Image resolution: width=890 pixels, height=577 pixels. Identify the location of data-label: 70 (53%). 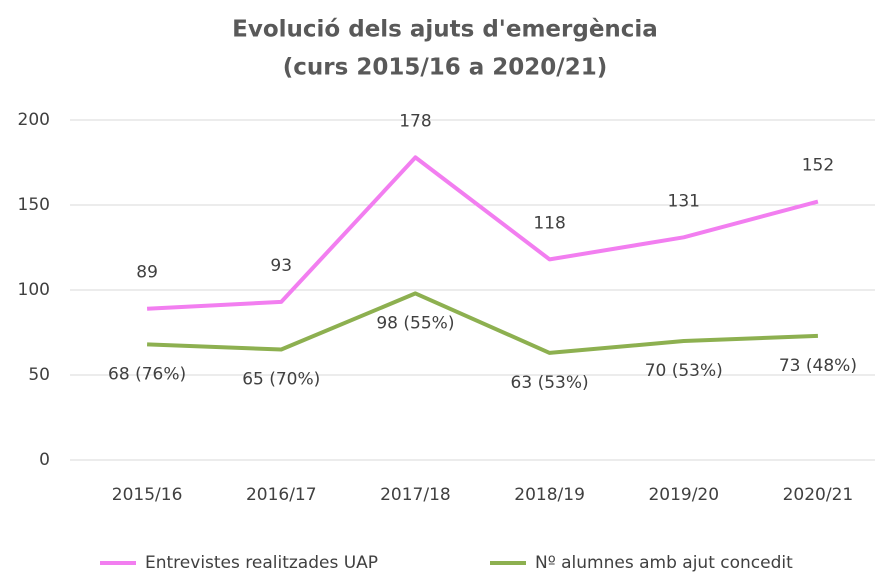
(684, 371).